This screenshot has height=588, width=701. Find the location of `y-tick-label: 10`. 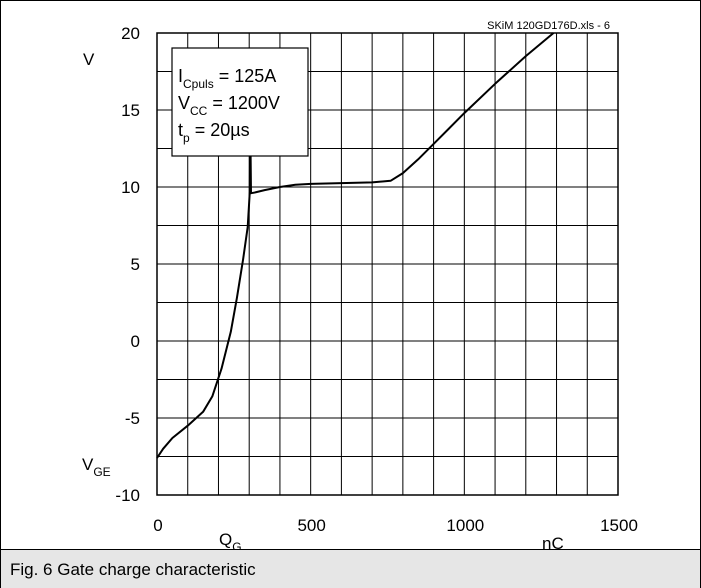

y-tick-label: 10 is located at coordinates (130, 187).